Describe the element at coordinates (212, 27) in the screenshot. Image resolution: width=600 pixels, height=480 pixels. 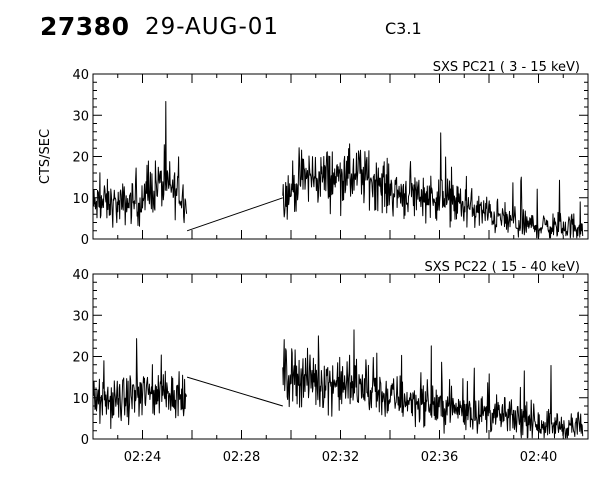
I see `event-date: 29-AUG-01` at that location.